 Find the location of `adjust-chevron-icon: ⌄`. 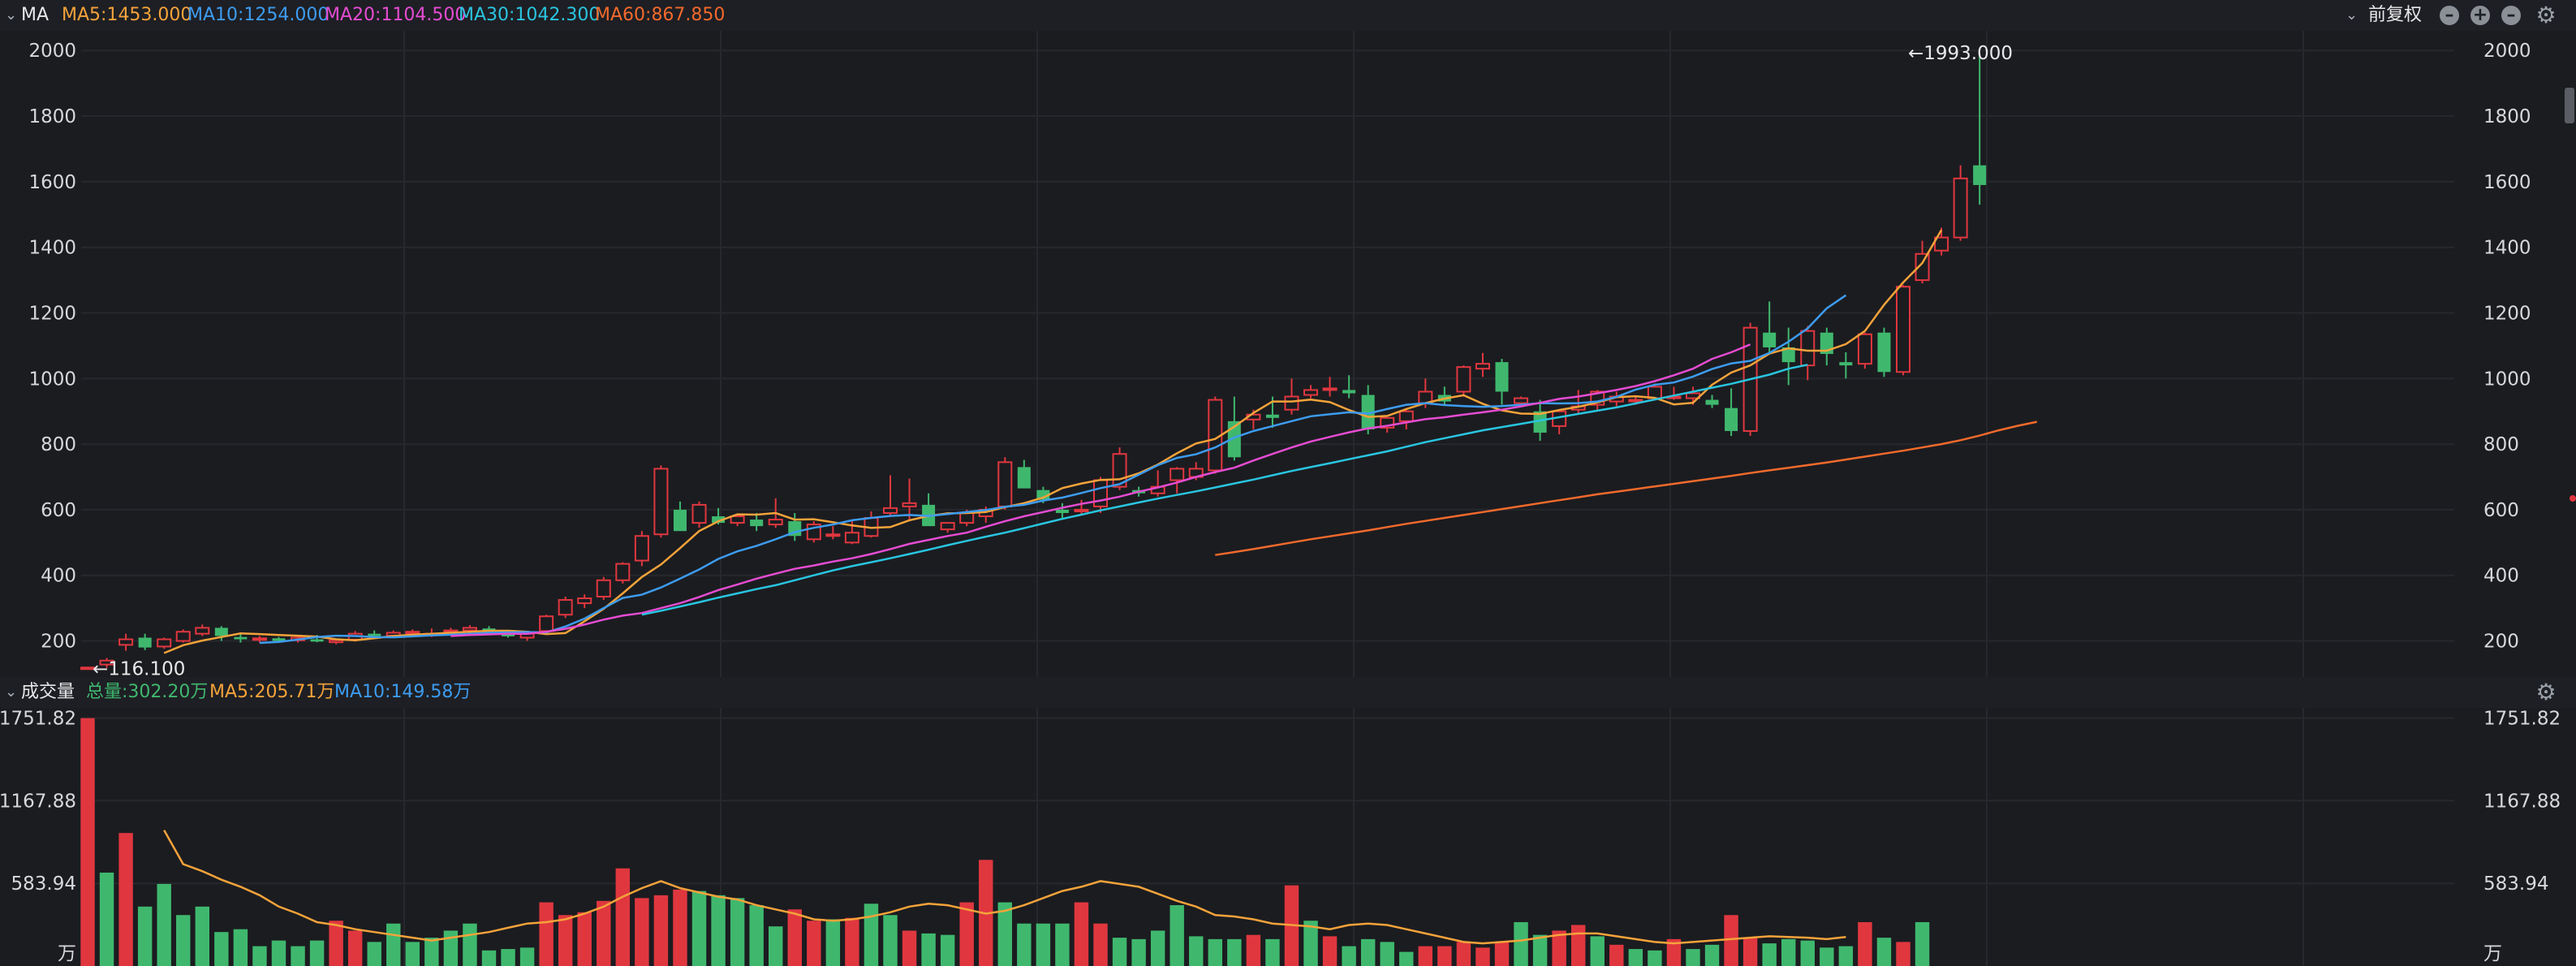

adjust-chevron-icon: ⌄ is located at coordinates (2352, 15).